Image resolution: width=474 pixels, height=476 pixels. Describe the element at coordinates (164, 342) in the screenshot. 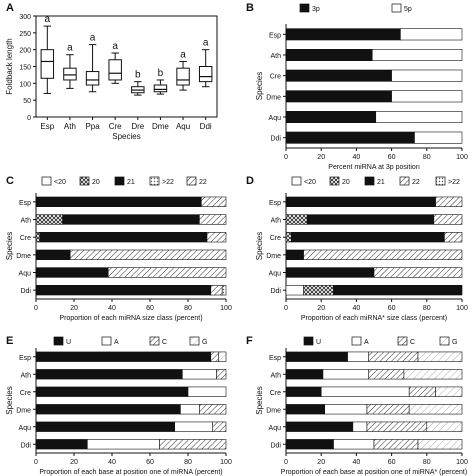

I see `legend-label-e: C` at that location.